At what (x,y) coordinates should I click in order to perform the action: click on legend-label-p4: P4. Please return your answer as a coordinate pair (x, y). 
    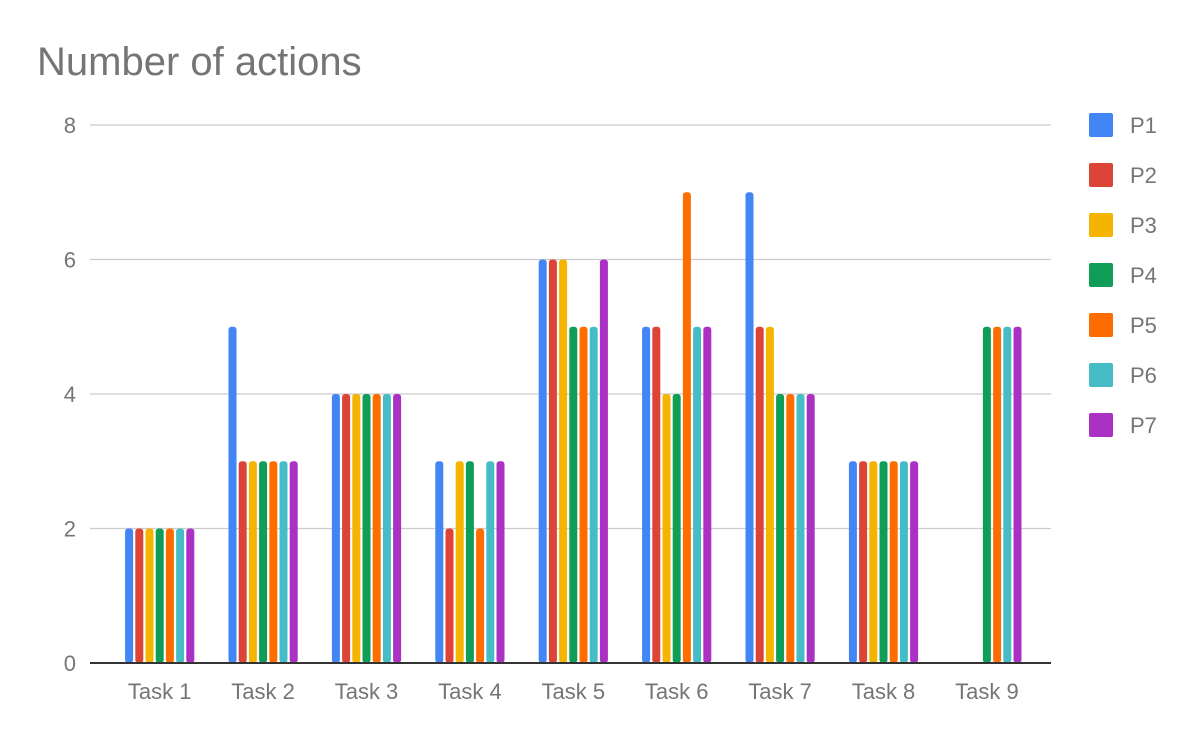
    Looking at the image, I should click on (1143, 275).